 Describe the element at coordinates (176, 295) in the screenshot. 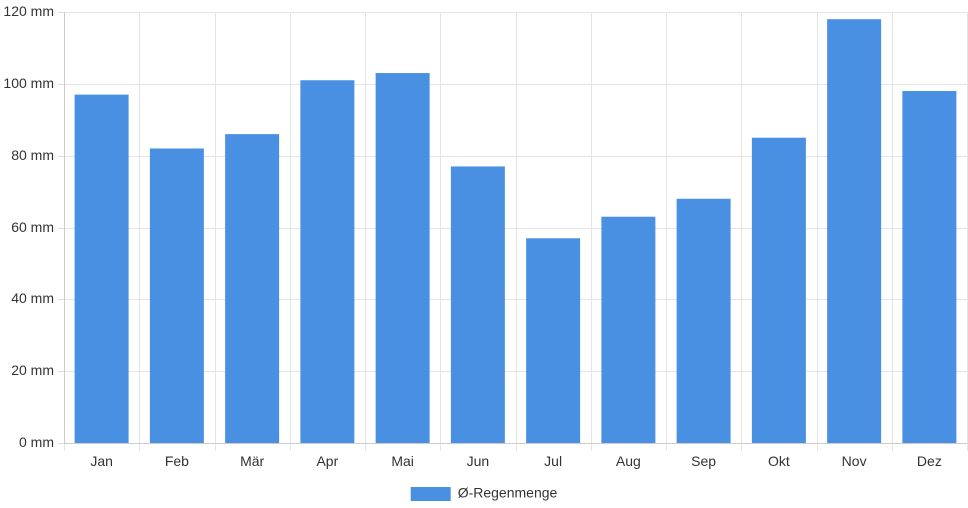

I see `bar-feb` at that location.